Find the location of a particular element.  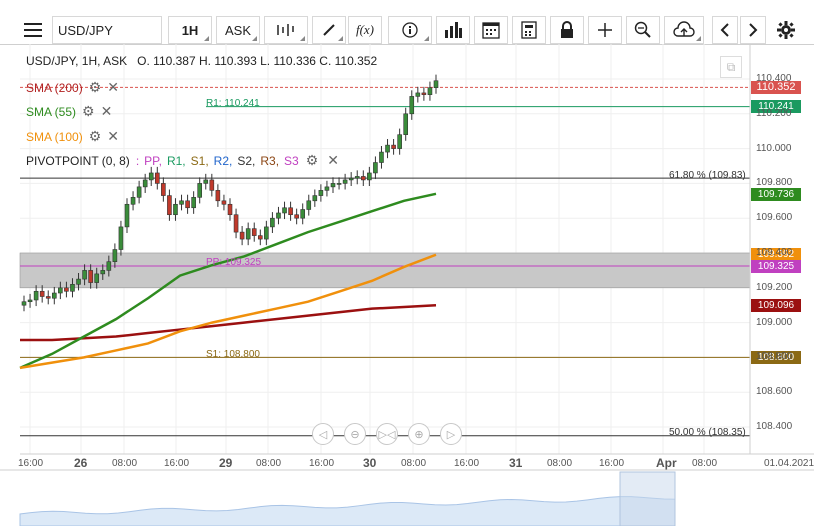

cloud-upload-button is located at coordinates (684, 30).